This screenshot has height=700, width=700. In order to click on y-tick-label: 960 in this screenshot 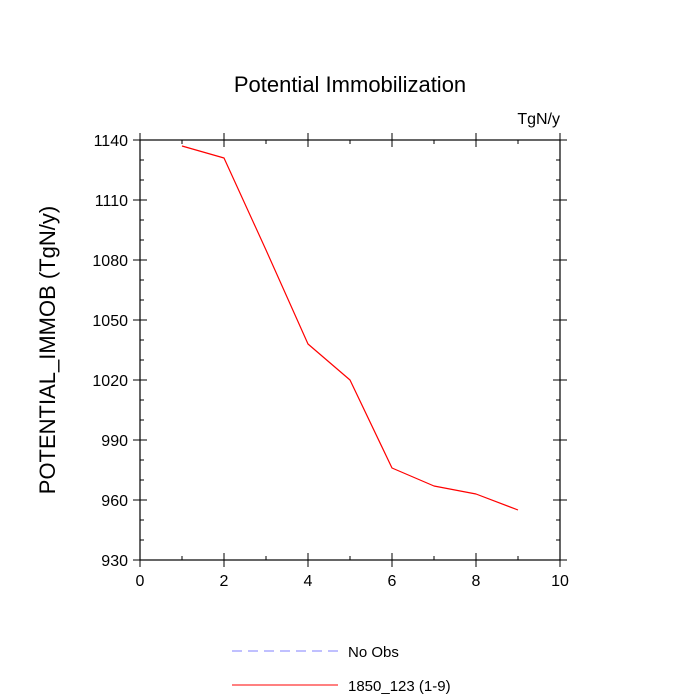, I will do `click(114, 501)`.